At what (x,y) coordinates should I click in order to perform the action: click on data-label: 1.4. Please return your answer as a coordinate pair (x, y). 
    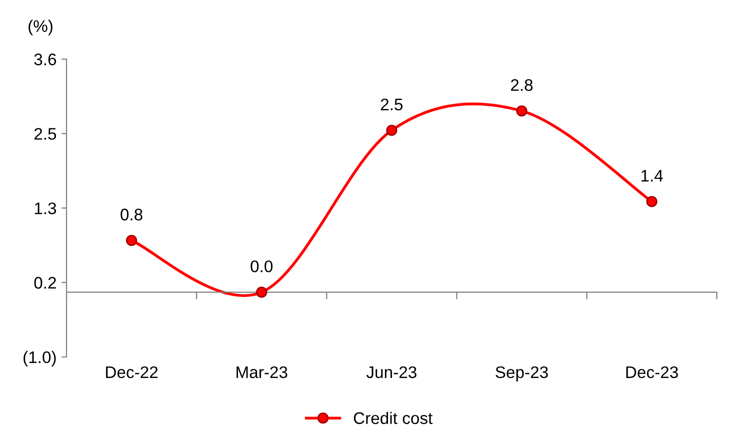
    Looking at the image, I should click on (652, 176).